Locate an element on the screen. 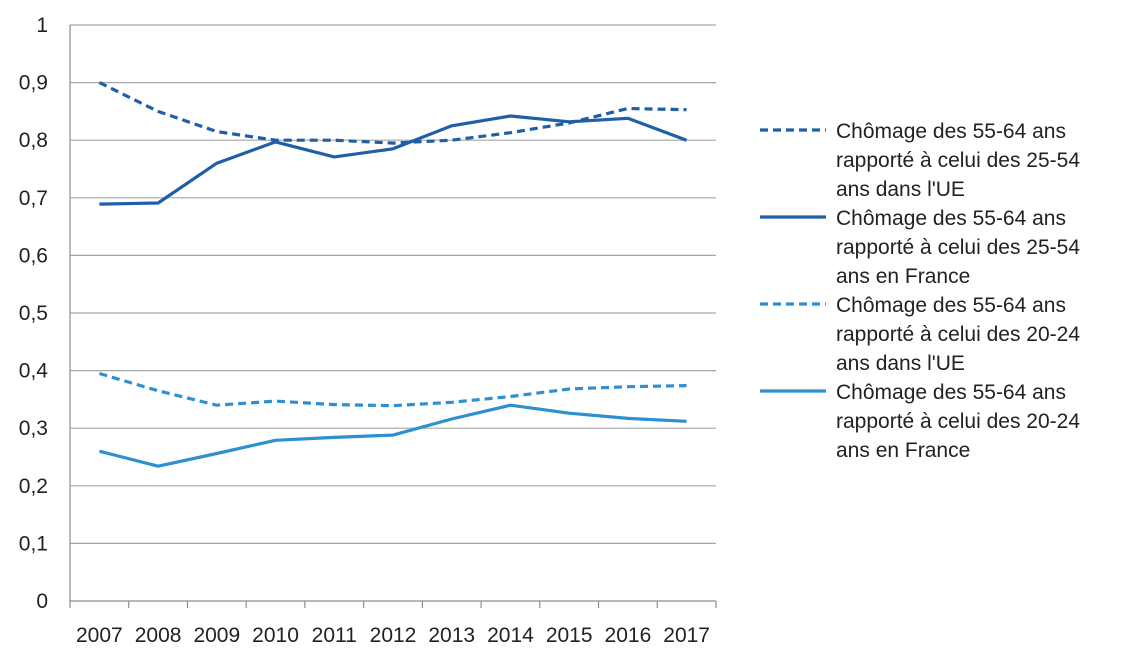  y-tick-label: 0,6 is located at coordinates (33, 255).